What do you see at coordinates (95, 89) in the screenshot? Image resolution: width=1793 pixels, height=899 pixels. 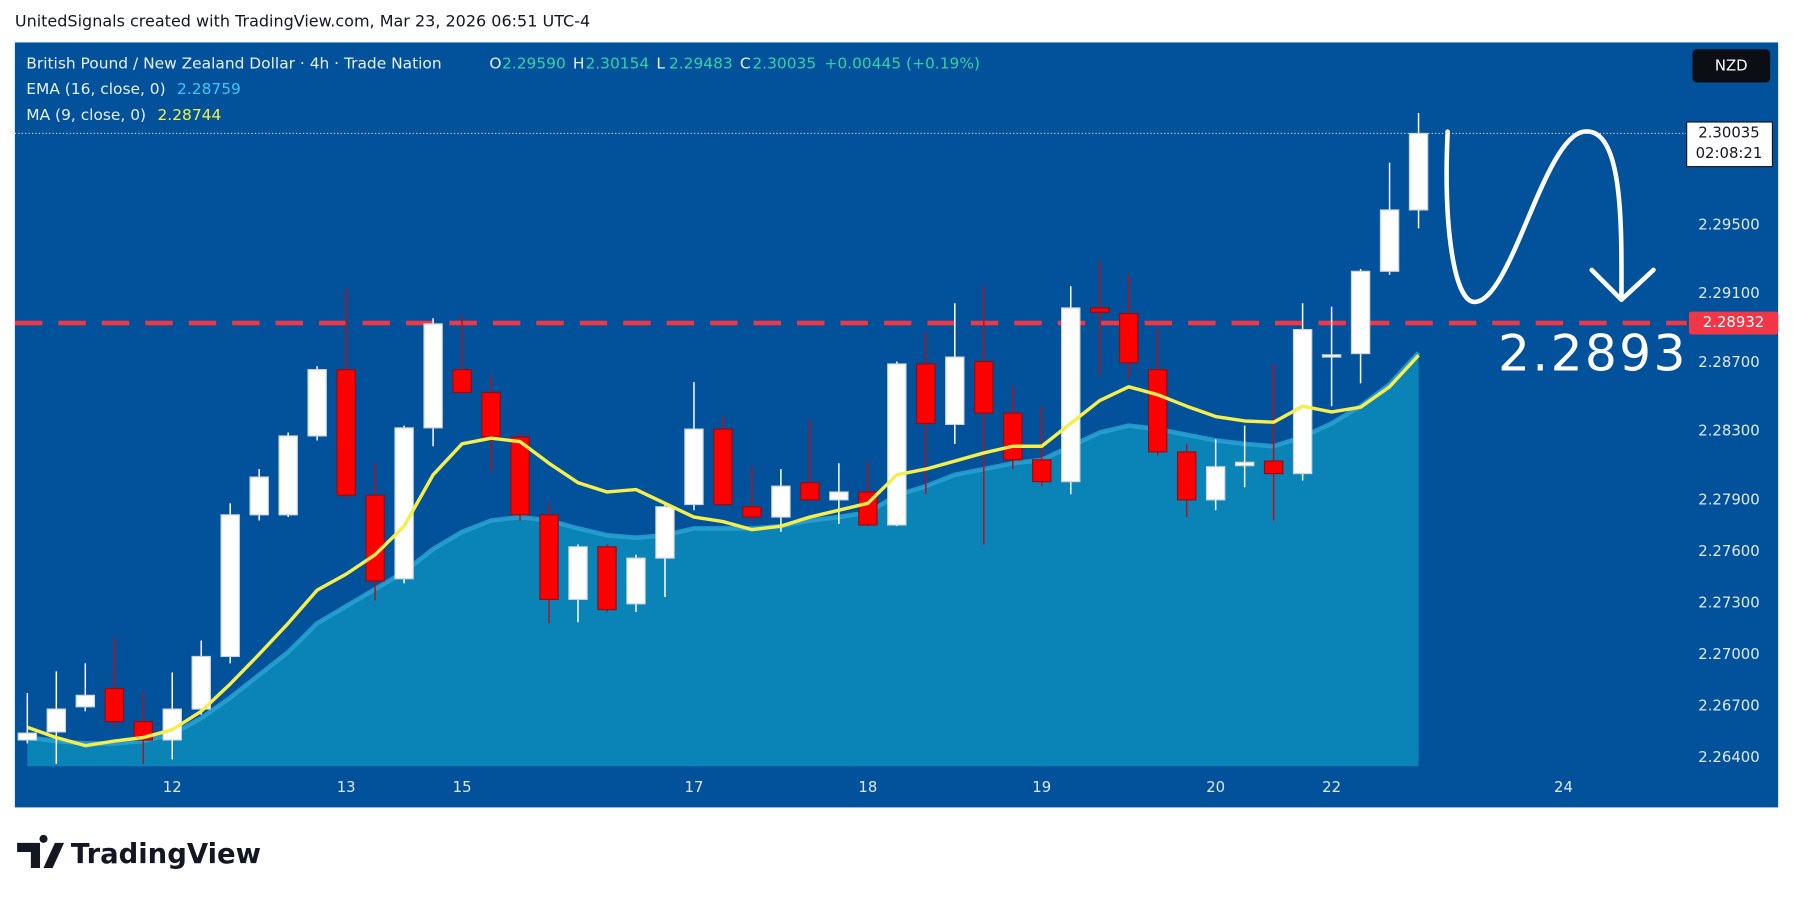 I see `indicator-name: EMA (16, close, 0)` at bounding box center [95, 89].